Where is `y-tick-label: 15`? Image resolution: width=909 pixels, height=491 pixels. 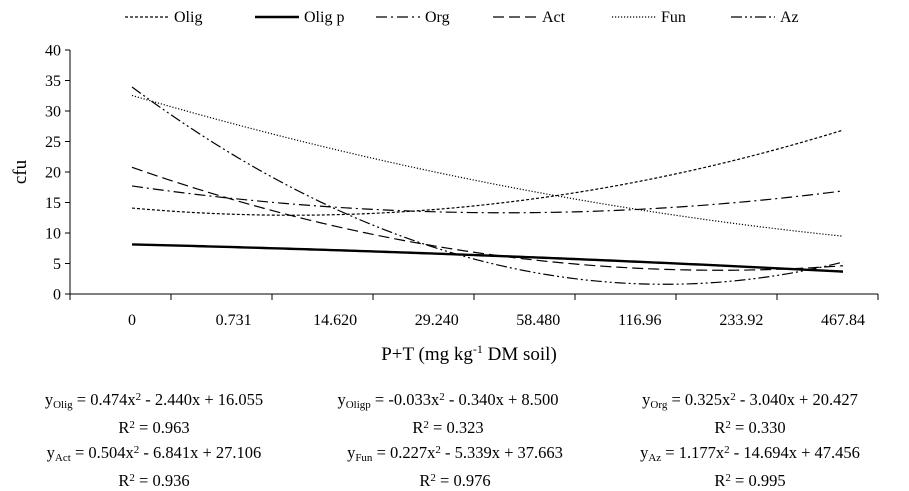
y-tick-label: 15 is located at coordinates (53, 203).